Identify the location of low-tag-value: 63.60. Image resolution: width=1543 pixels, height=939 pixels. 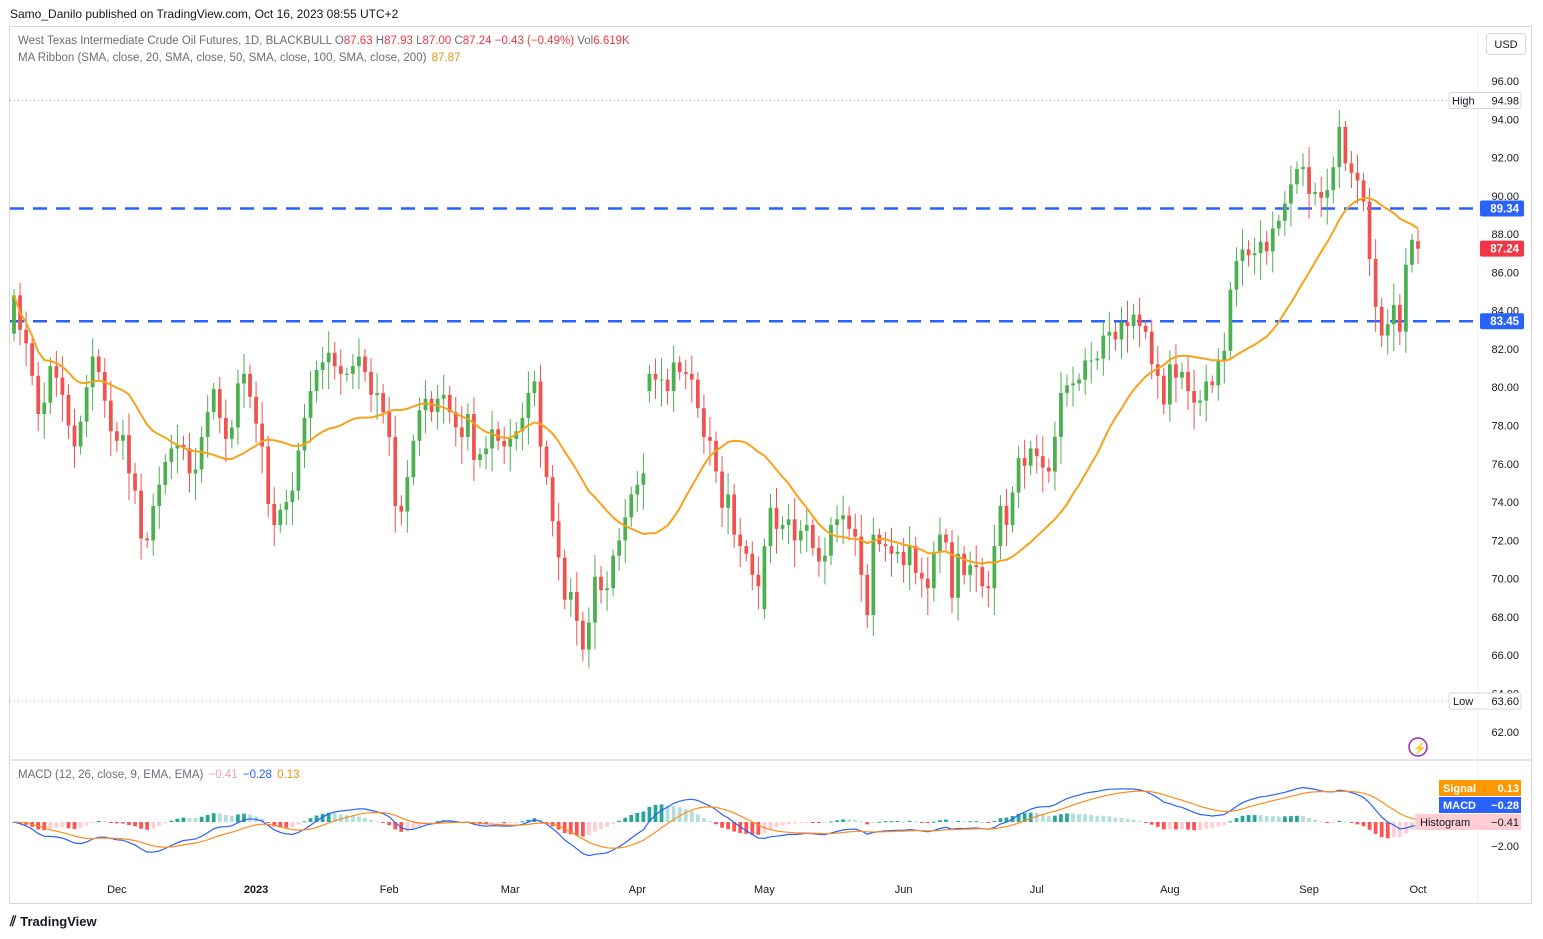
(1505, 702).